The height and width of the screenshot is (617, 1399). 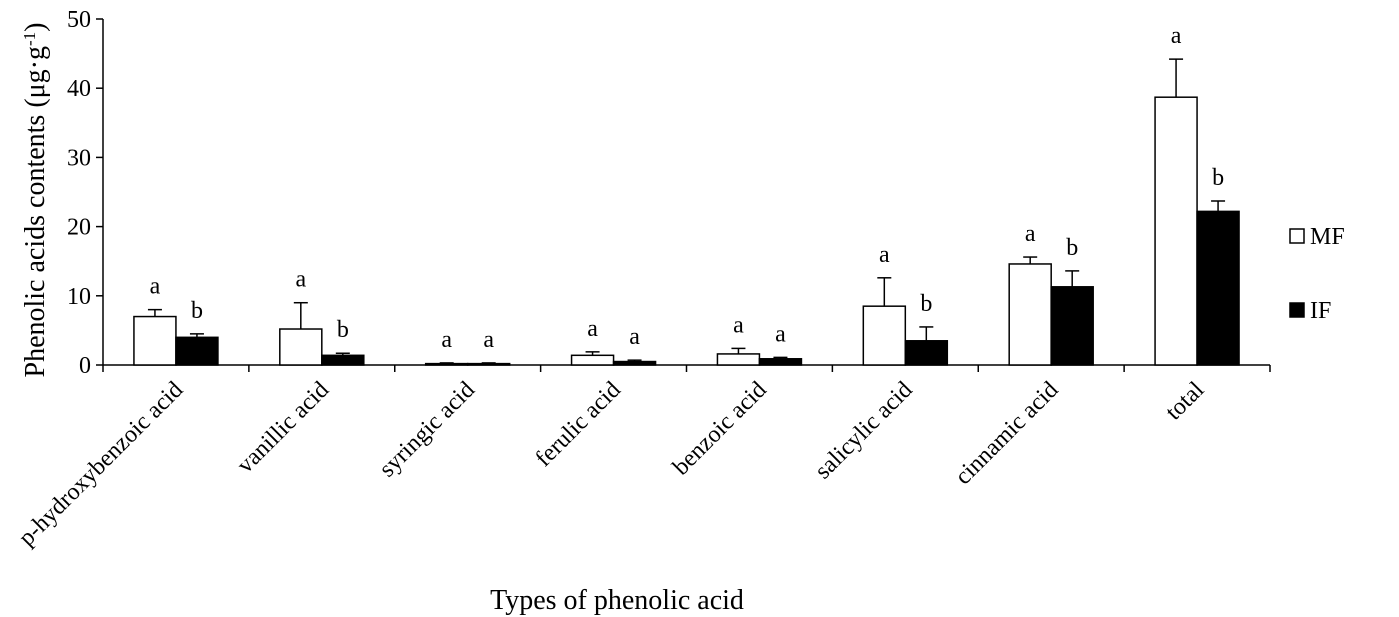 I want to click on y-tick-label: 0, so click(x=85, y=366).